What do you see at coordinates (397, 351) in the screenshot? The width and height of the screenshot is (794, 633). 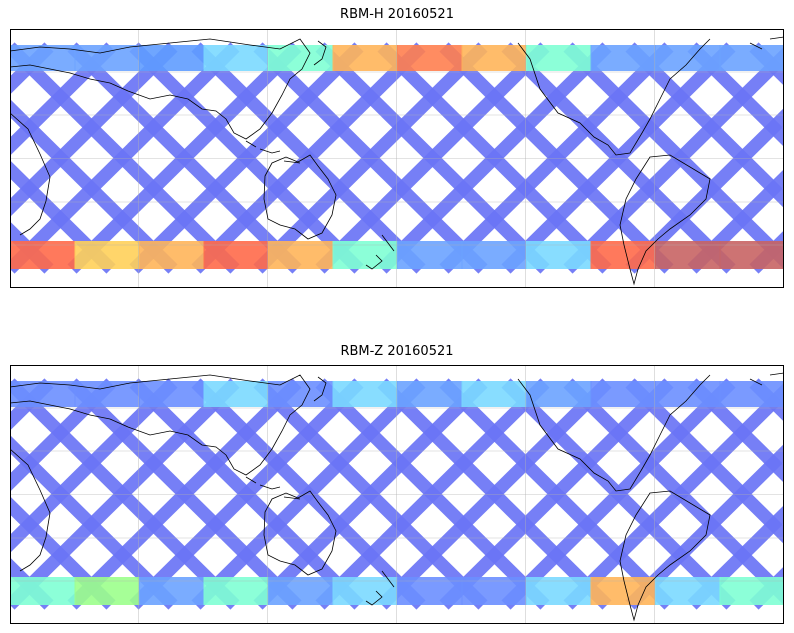 I see `panel-title-rbm-z: RBM-Z 20160521` at bounding box center [397, 351].